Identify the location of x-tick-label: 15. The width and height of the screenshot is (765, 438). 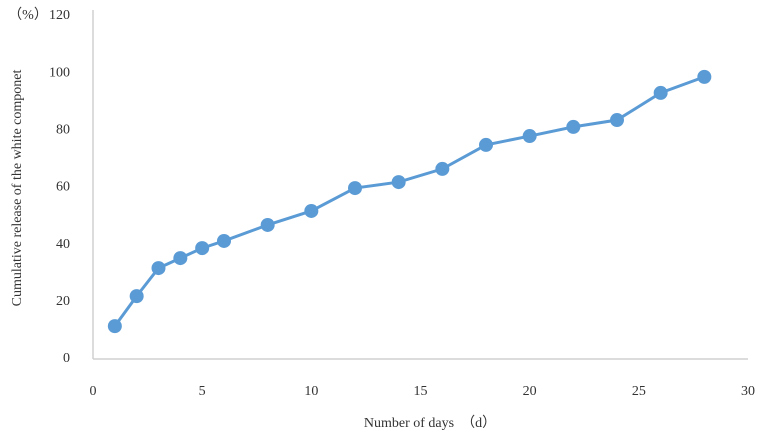
(421, 391).